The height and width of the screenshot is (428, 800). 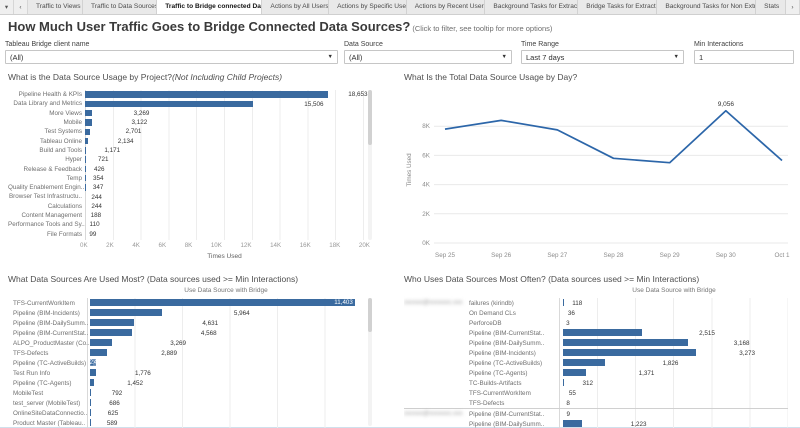 What do you see at coordinates (21, 7) in the screenshot?
I see `tab-scroll-left-icon: ‹` at bounding box center [21, 7].